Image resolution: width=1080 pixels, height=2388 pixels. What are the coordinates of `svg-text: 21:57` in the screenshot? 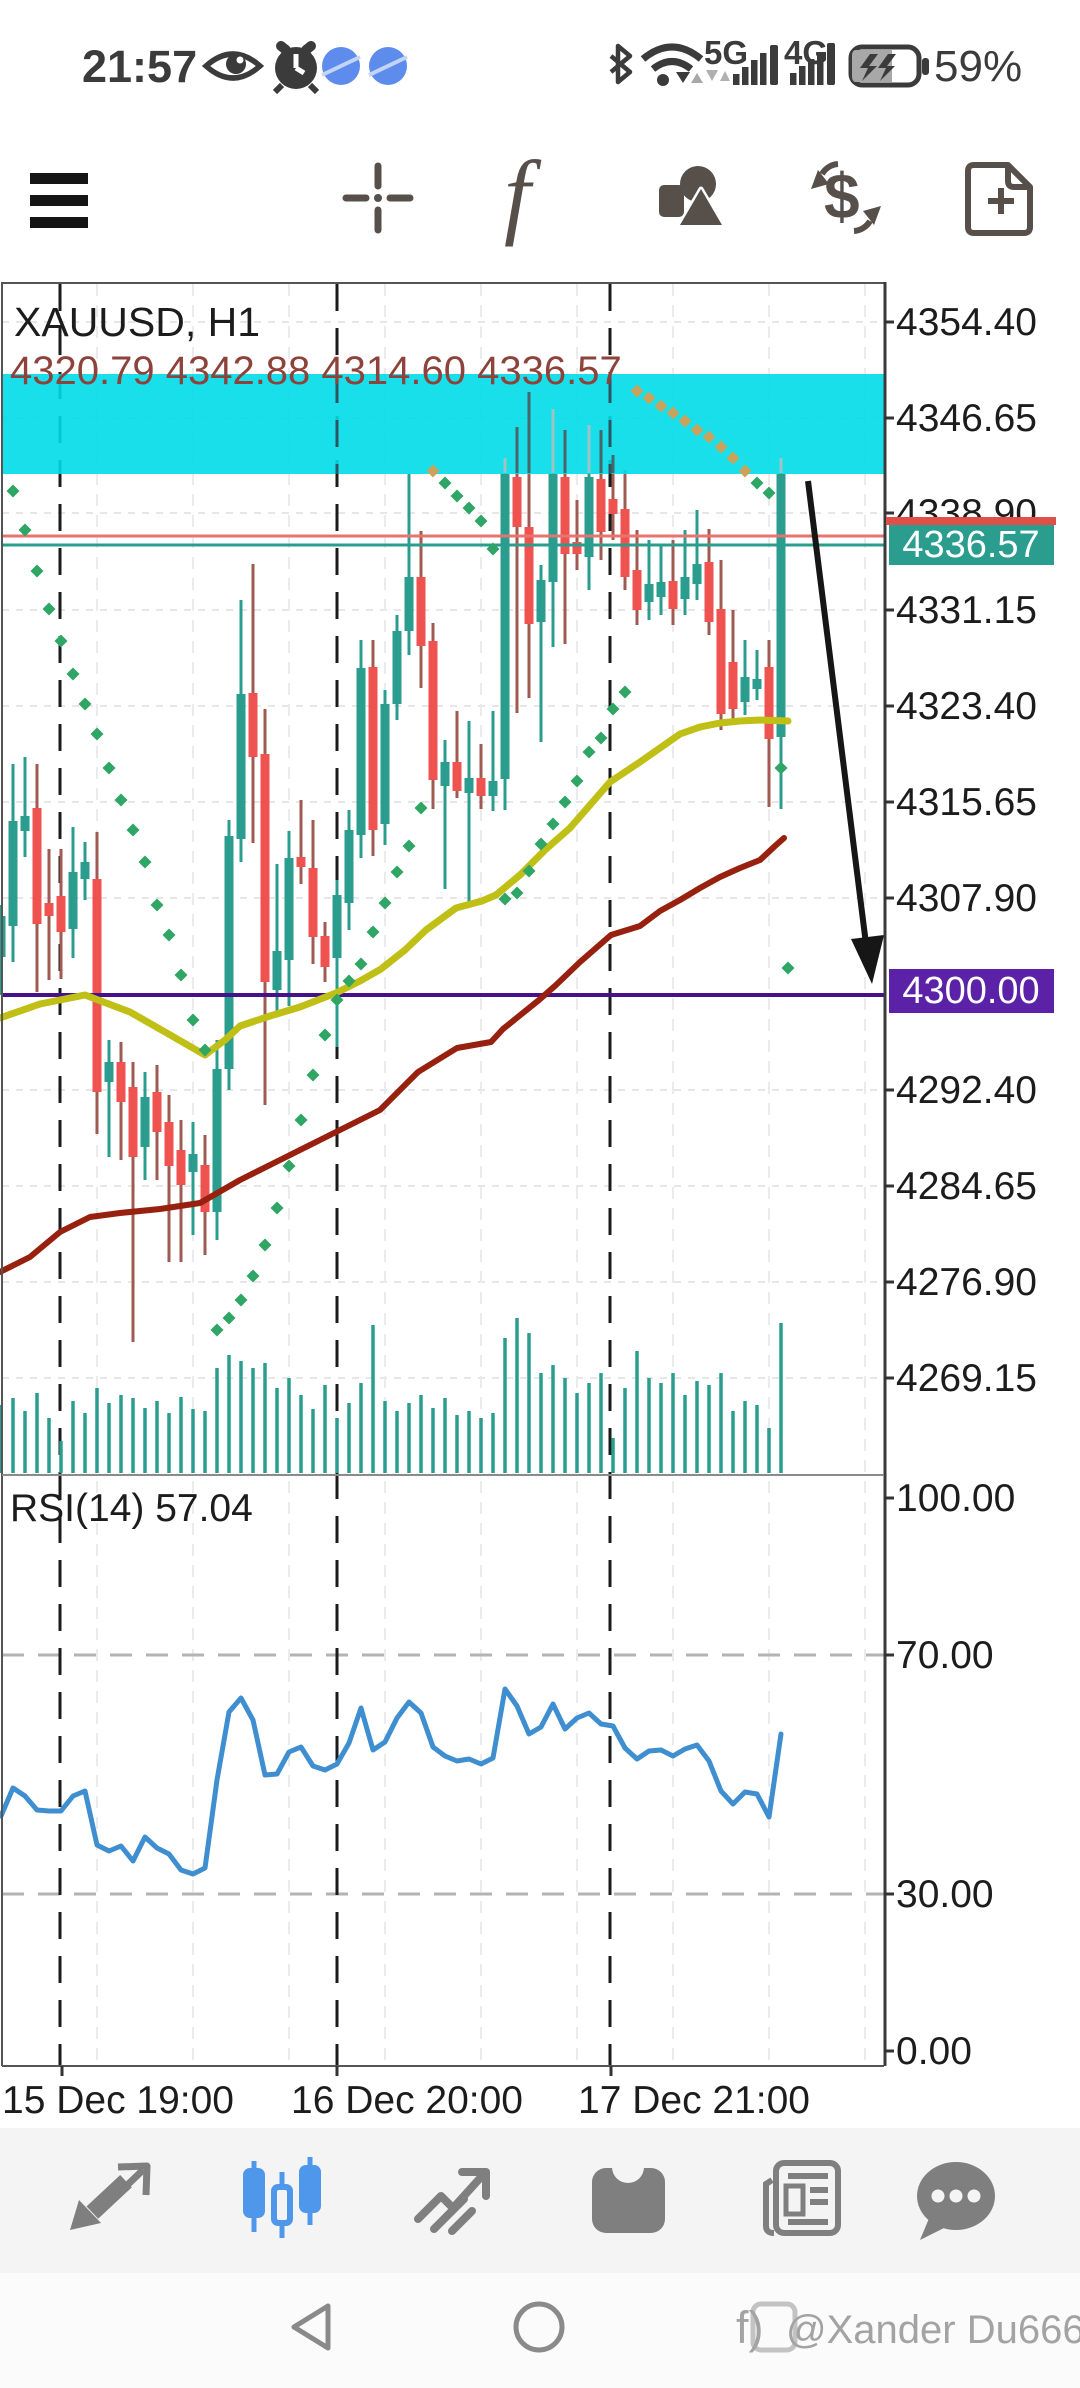 It's located at (139, 66).